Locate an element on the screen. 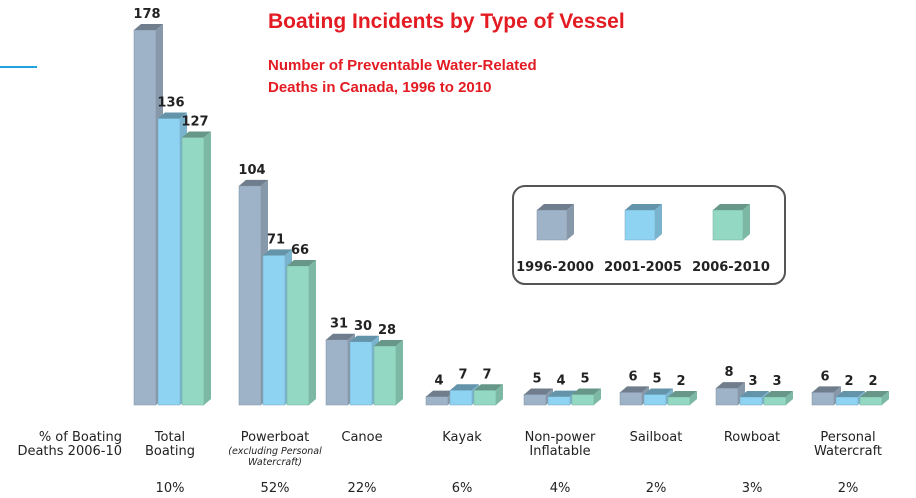 The width and height of the screenshot is (916, 498). x-tick-note: (excluding Personal is located at coordinates (275, 451).